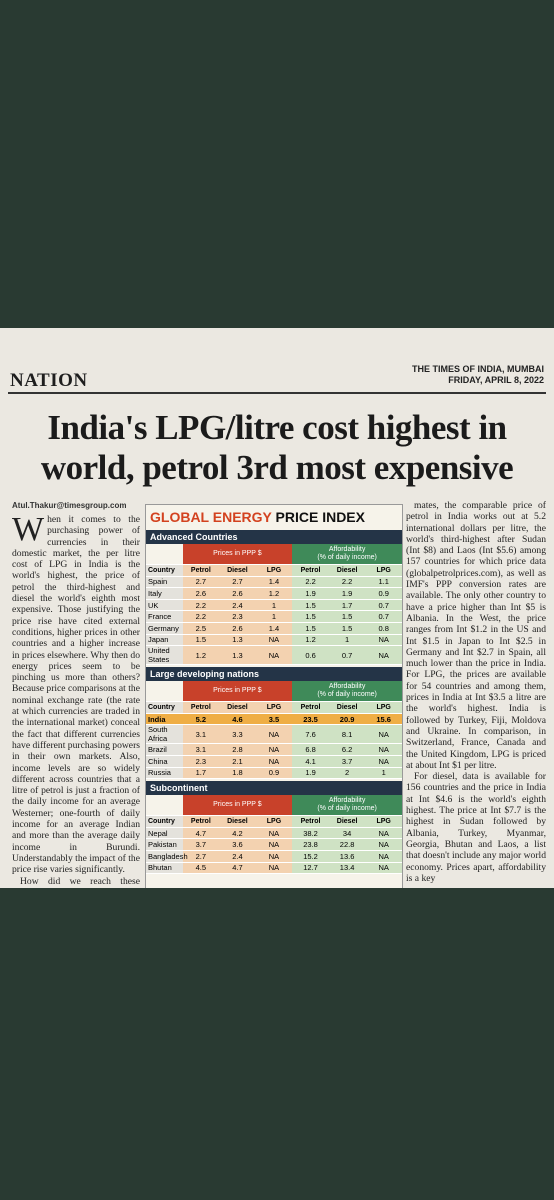 The width and height of the screenshot is (554, 1200). Describe the element at coordinates (347, 734) in the screenshot. I see `value-cell: 8.1` at that location.